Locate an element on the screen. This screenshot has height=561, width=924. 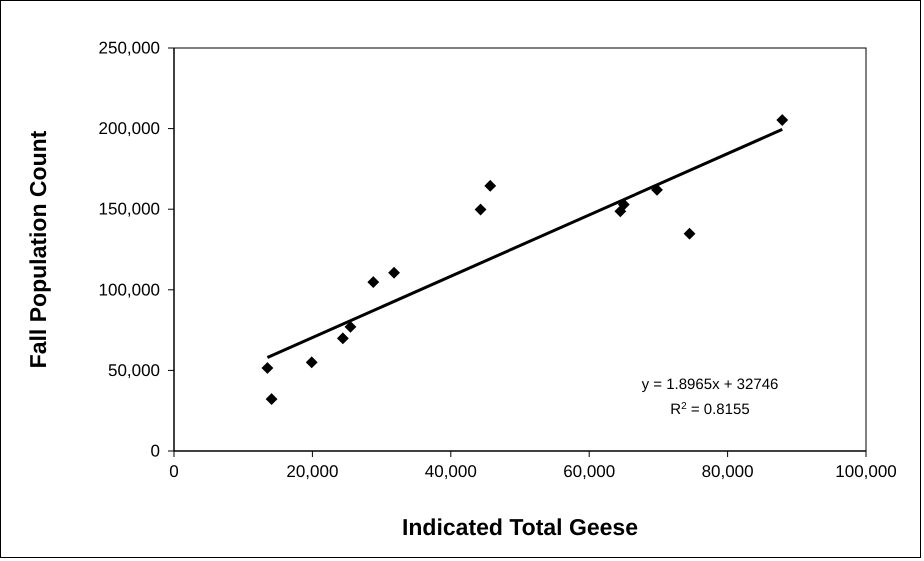
y-axis-title: Fall Population Count is located at coordinates (38, 249).